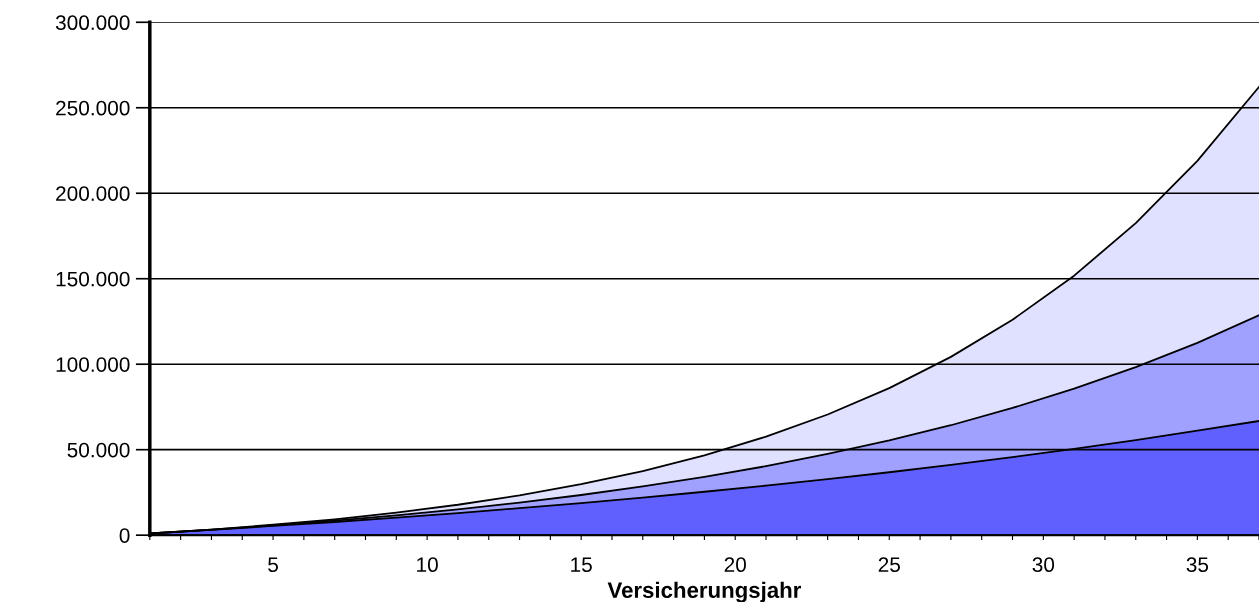 This screenshot has width=1259, height=602. Describe the element at coordinates (735, 565) in the screenshot. I see `x-tick-label: 20` at that location.